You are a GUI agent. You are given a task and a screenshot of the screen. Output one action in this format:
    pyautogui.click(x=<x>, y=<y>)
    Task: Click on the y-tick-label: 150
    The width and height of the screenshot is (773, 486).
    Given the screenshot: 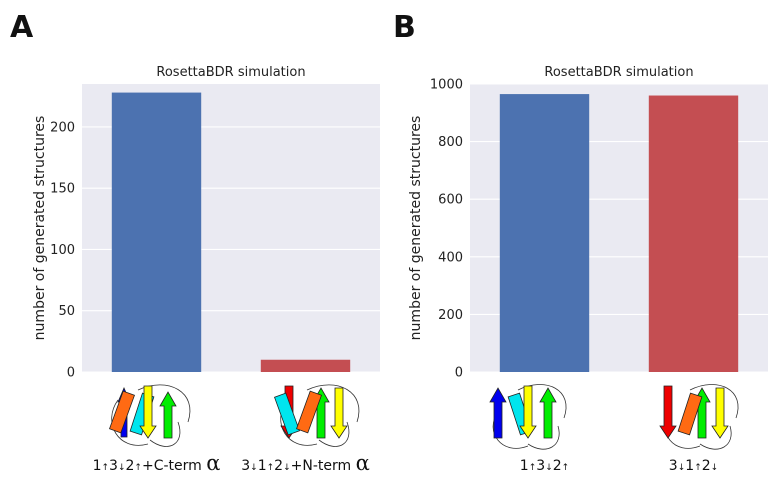 What is the action you would take?
    pyautogui.click(x=62, y=189)
    